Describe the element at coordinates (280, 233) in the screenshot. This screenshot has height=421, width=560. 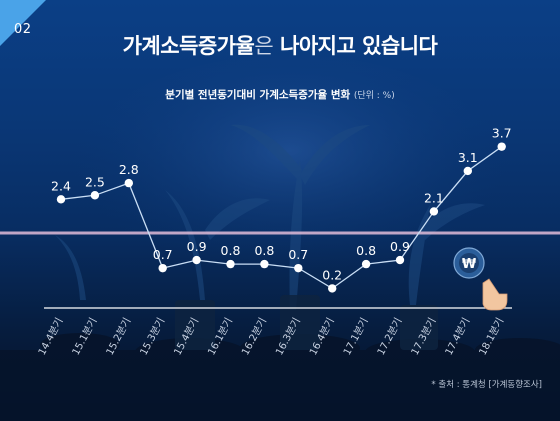
I see `reference-line` at that location.